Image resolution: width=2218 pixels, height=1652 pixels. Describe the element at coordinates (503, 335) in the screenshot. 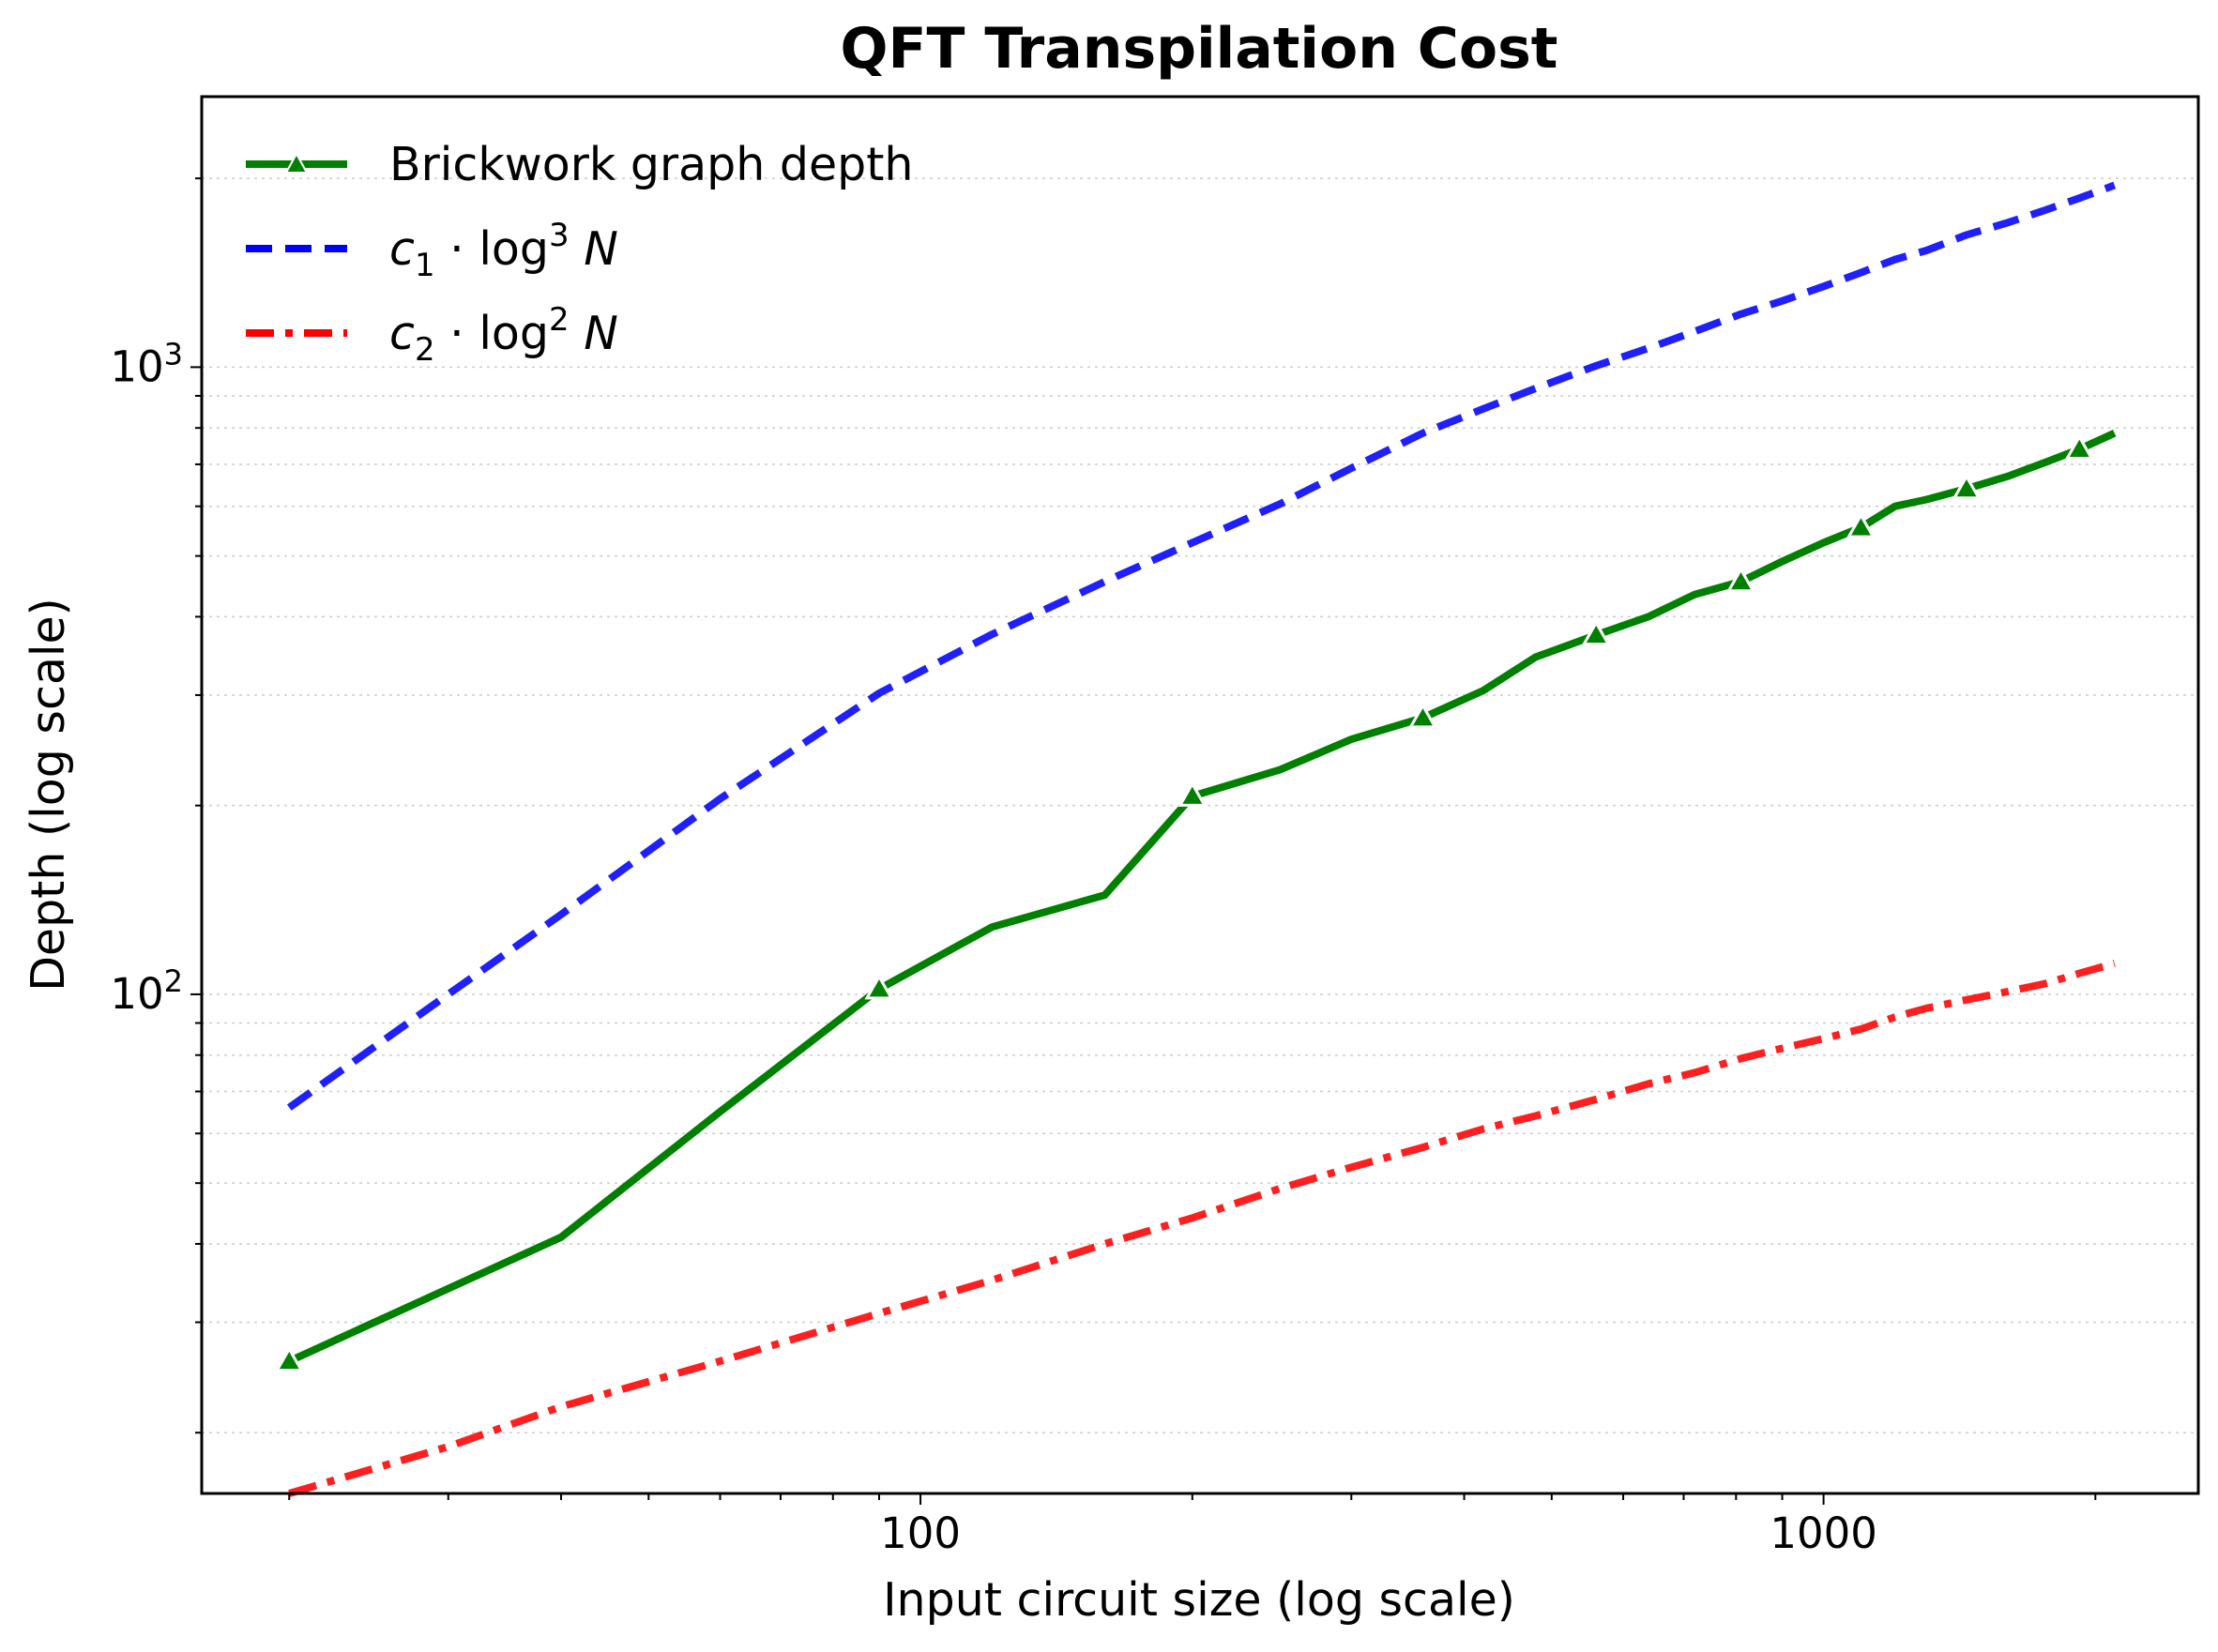

I see `legend-entry-2: c2 · log2 N` at that location.